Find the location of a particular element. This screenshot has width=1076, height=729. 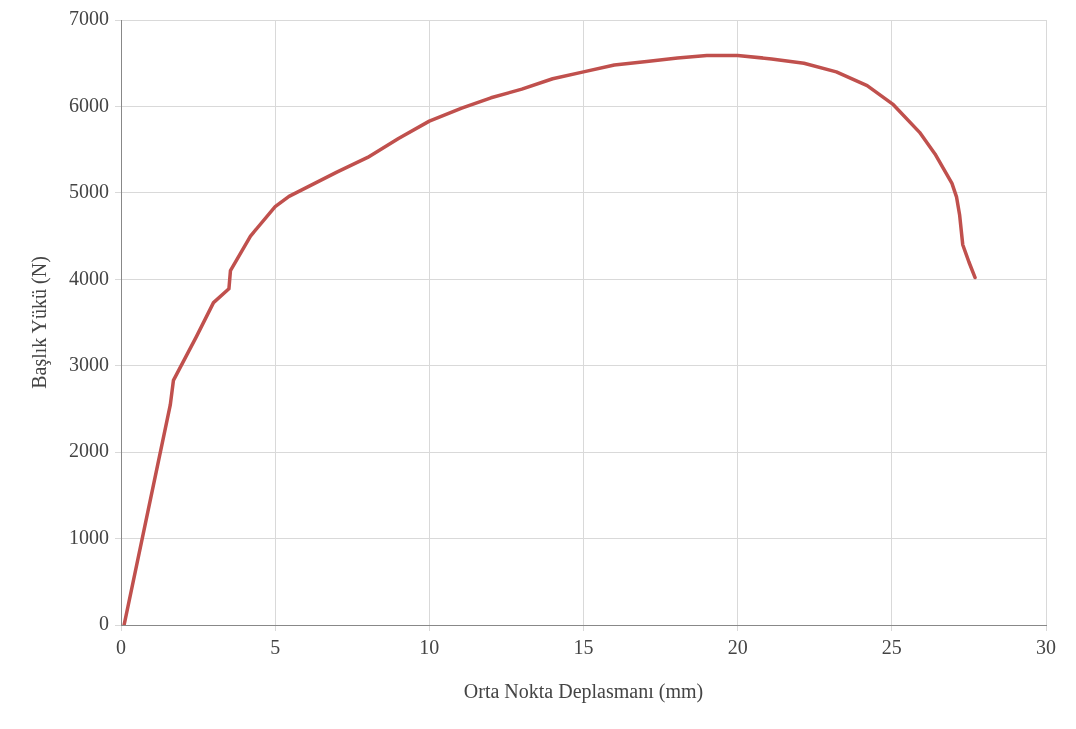

y-tick-label: 2000 is located at coordinates (89, 450).